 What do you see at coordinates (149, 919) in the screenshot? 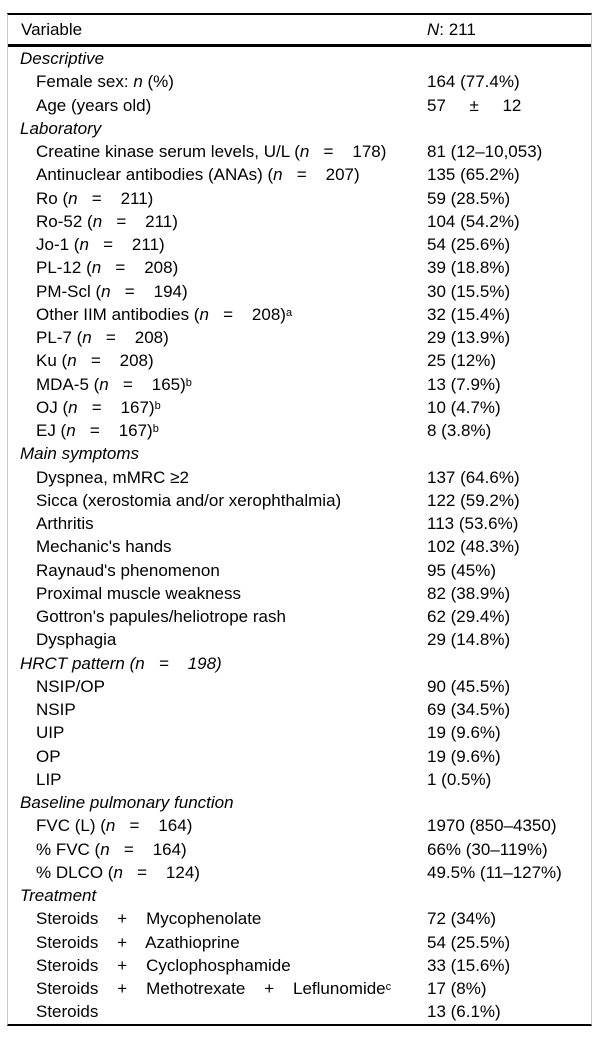
I see `row-label: Steroids + Mycophenolate` at bounding box center [149, 919].